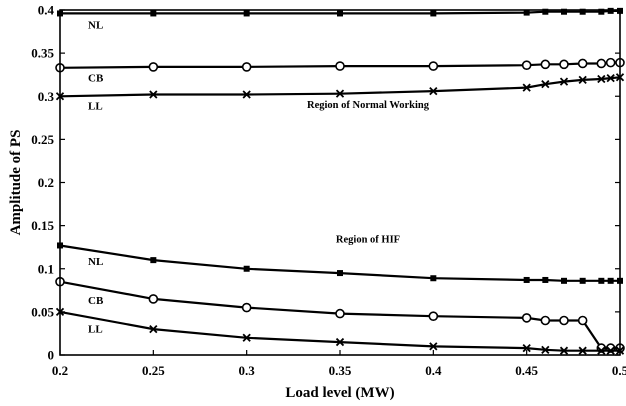 Image resolution: width=626 pixels, height=406 pixels. Describe the element at coordinates (46, 268) in the screenshot. I see `y-tick-label: 0.1` at that location.